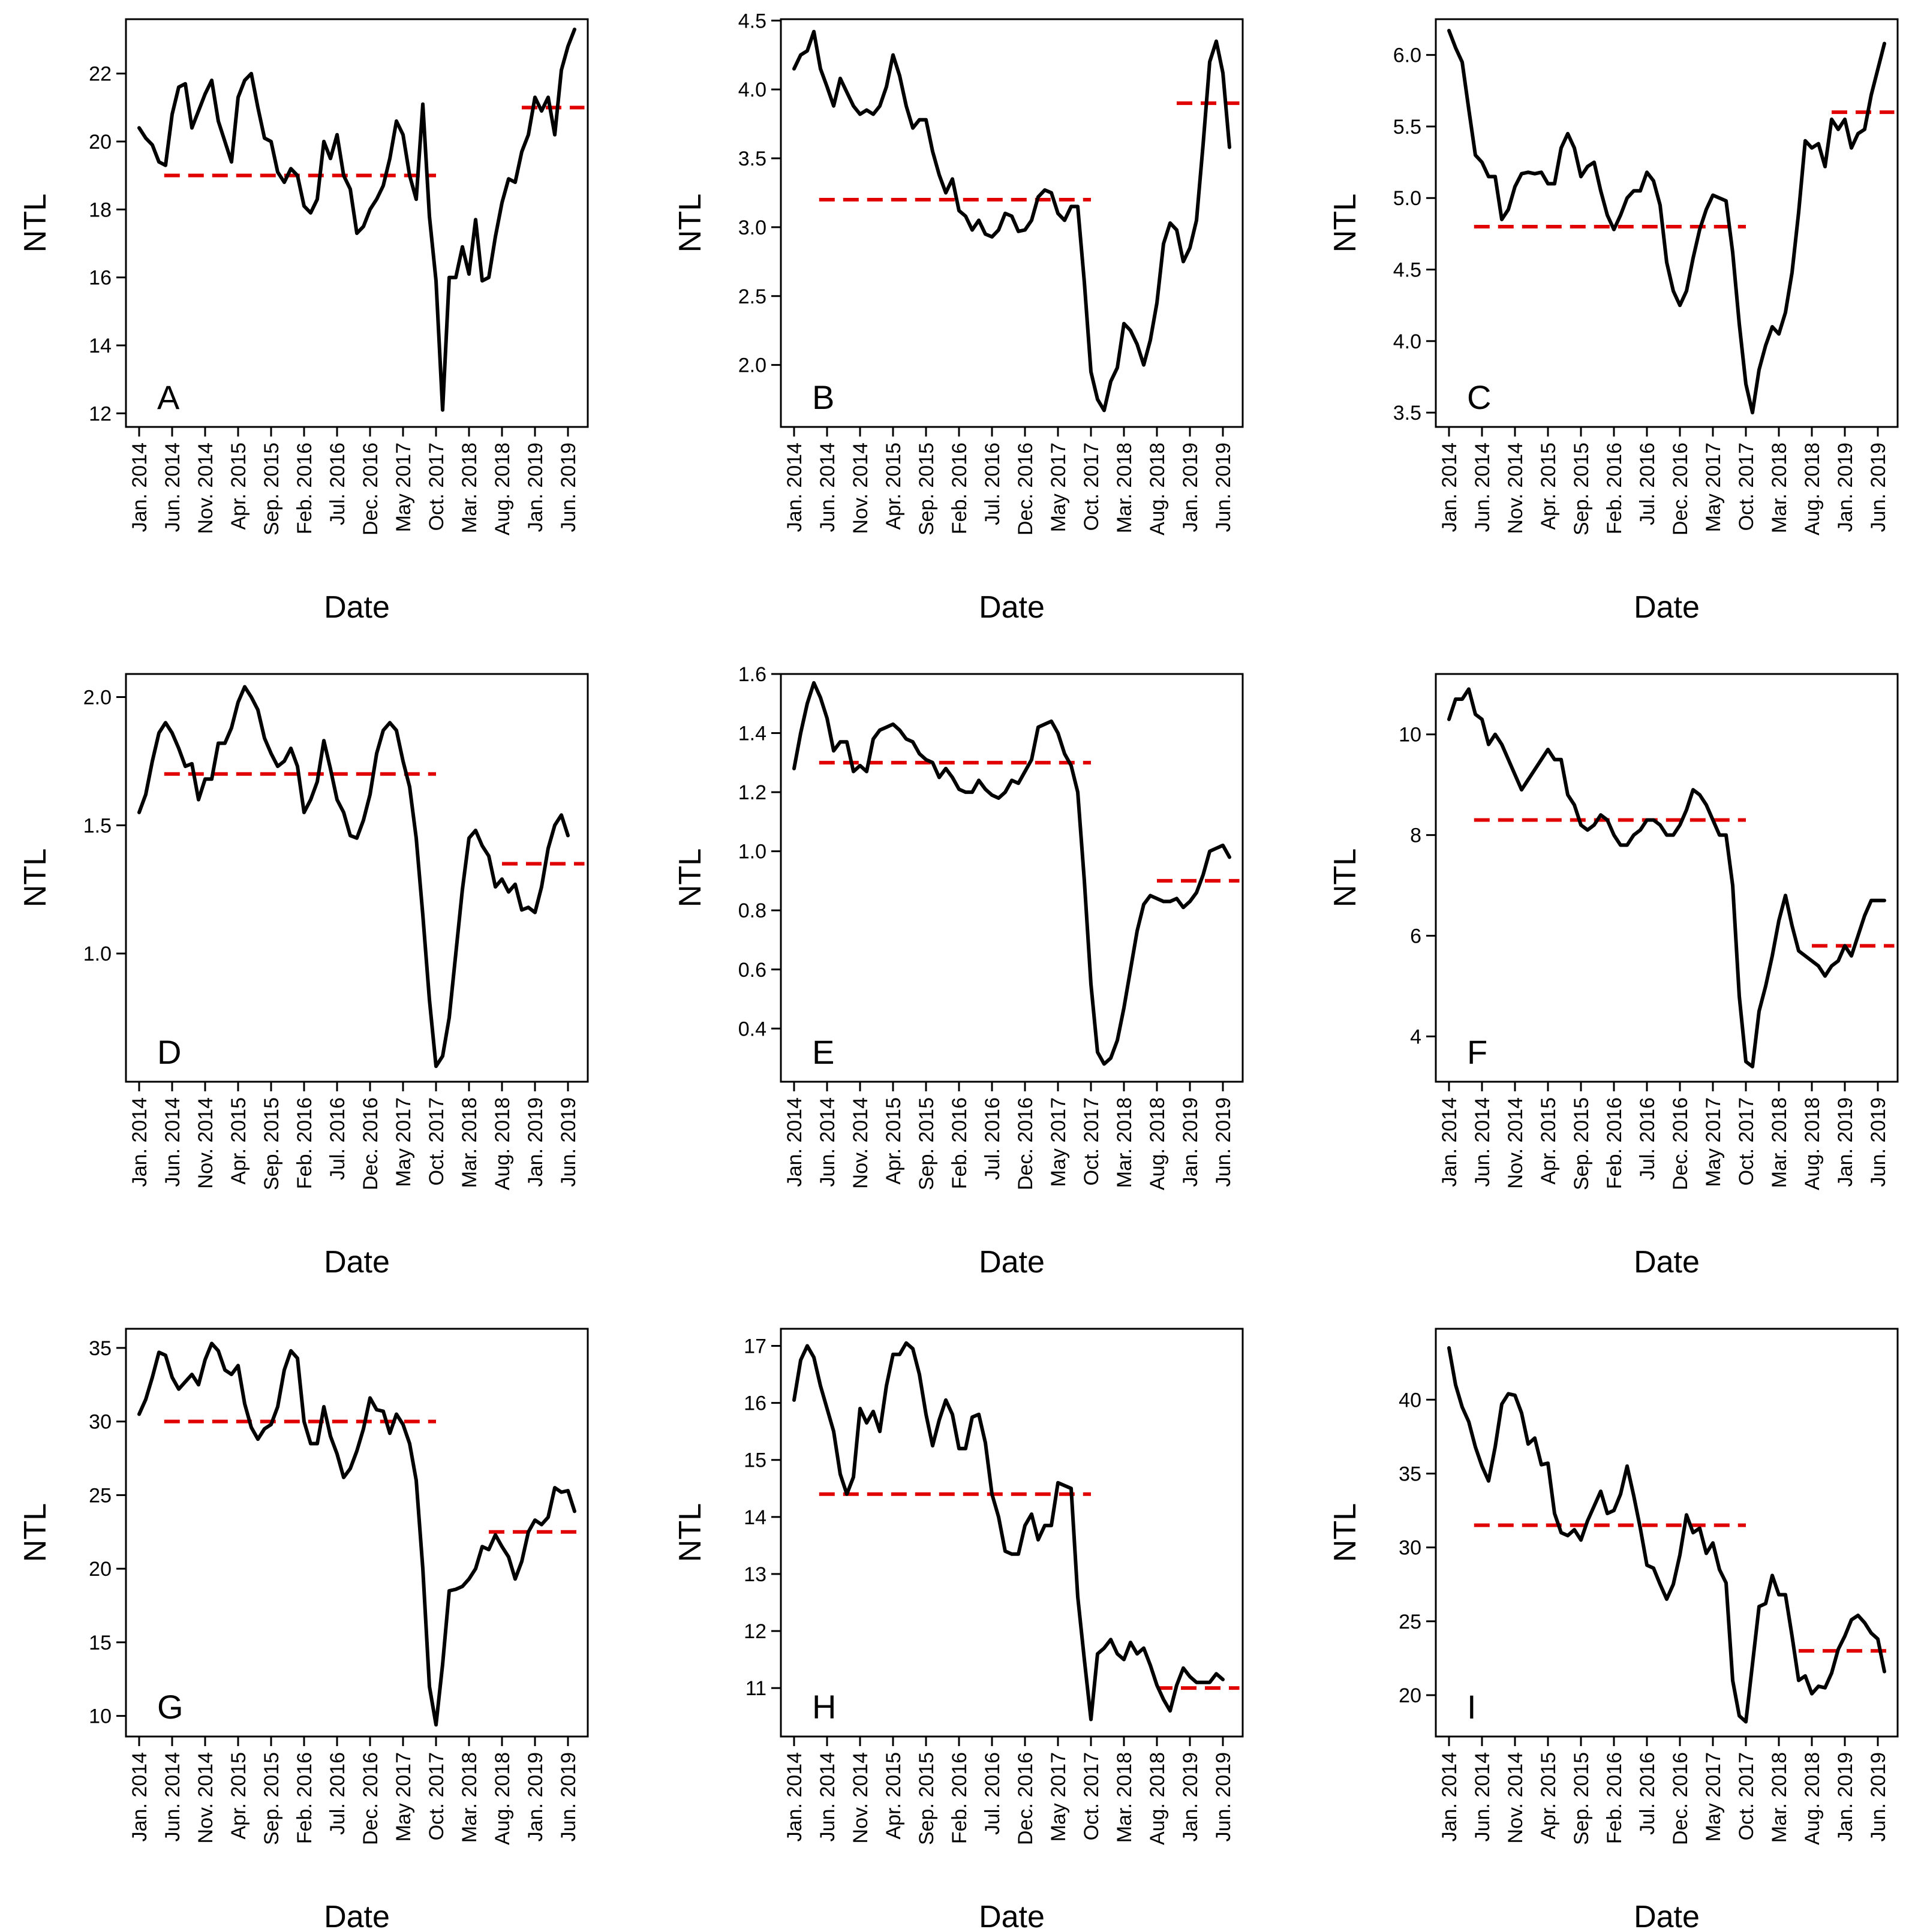  I want to click on y-tick-label: 6, so click(1415, 936).